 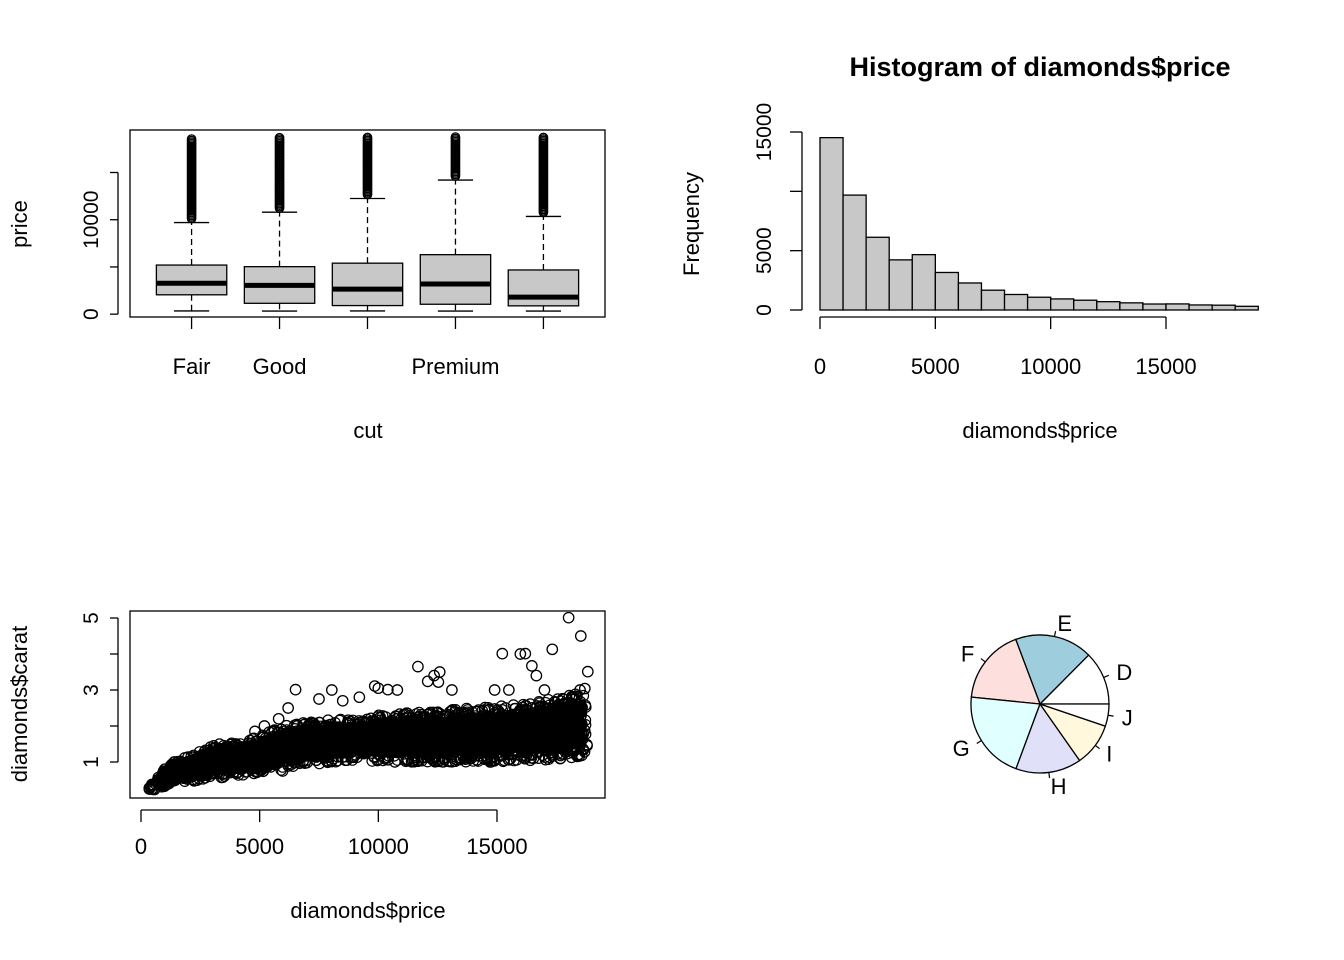 I want to click on histogram-x-tick-label: 10000, so click(x=1050, y=366).